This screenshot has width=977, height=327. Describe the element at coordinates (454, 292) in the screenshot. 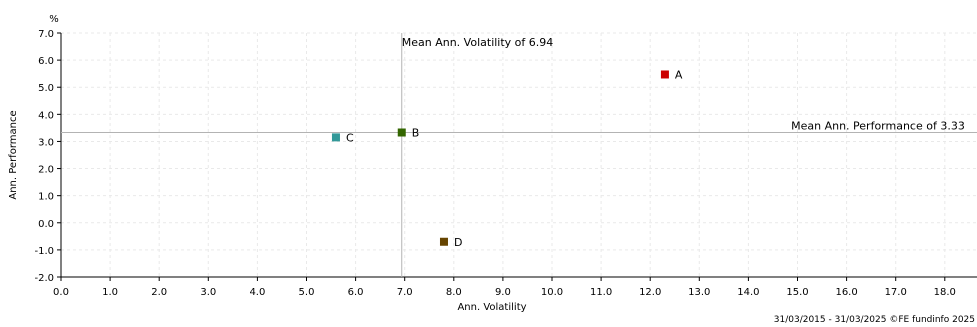

I see `x-tick-label: 8.0` at that location.